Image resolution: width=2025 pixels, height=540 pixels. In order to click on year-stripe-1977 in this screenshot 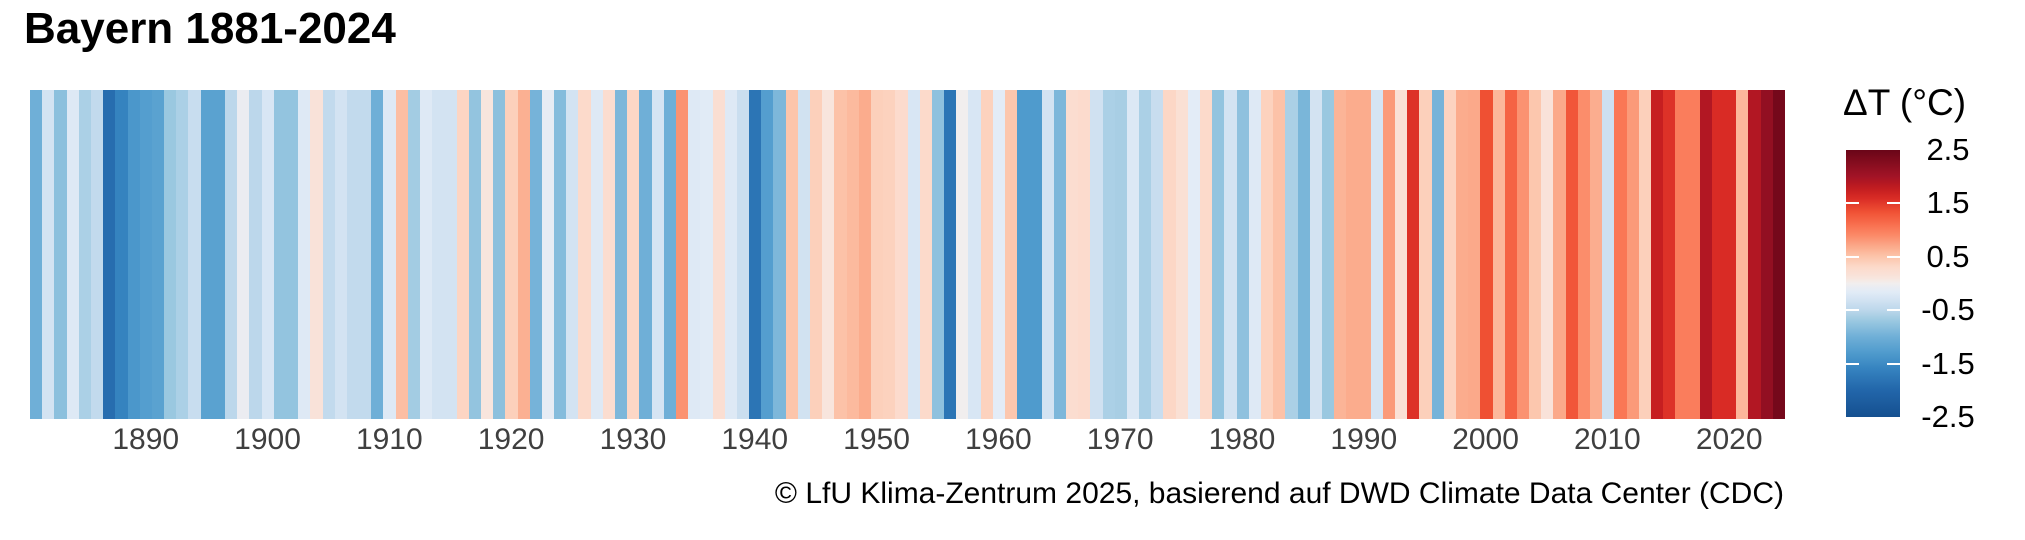, I will do `click(1206, 254)`.